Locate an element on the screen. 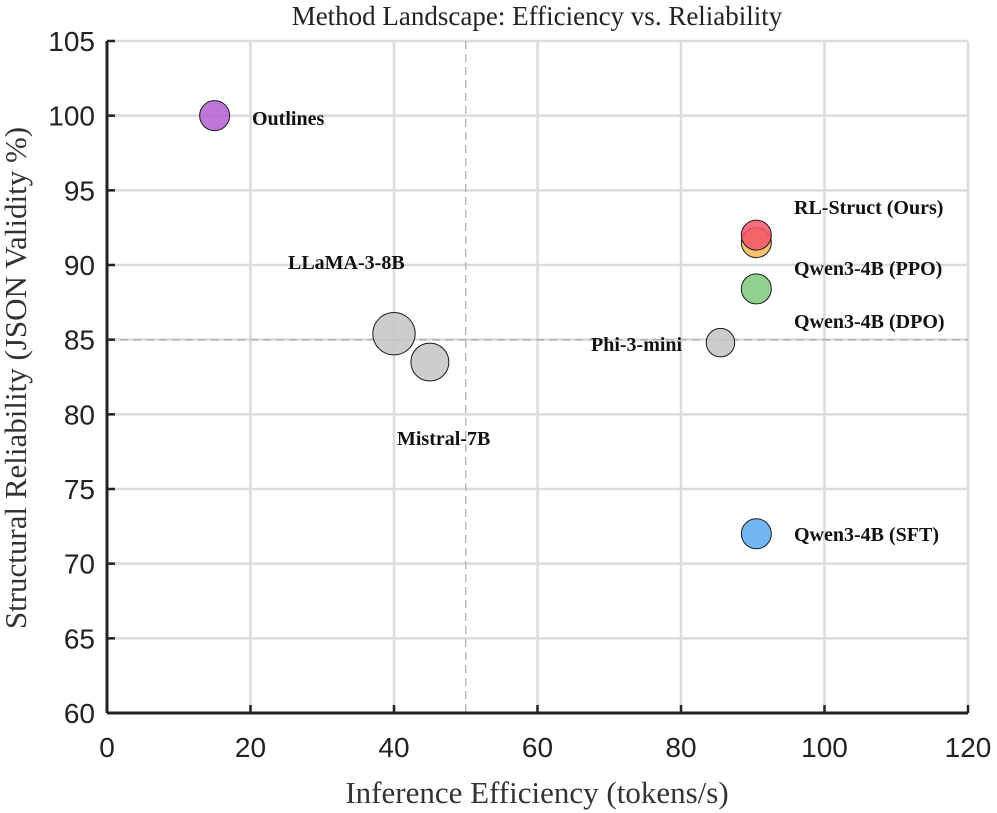  y-tick-label: 85 is located at coordinates (79, 340).